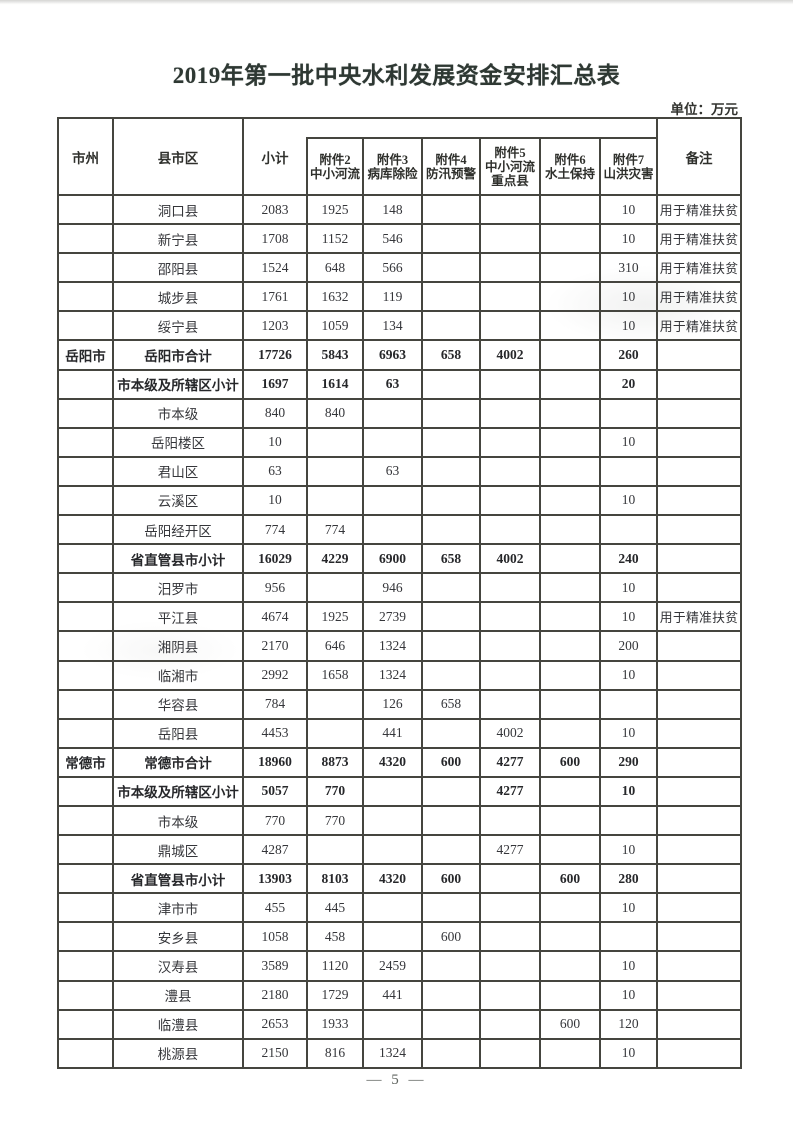 This screenshot has height=1123, width=793. I want to click on table-row: 市本级 840 840, so click(400, 413).